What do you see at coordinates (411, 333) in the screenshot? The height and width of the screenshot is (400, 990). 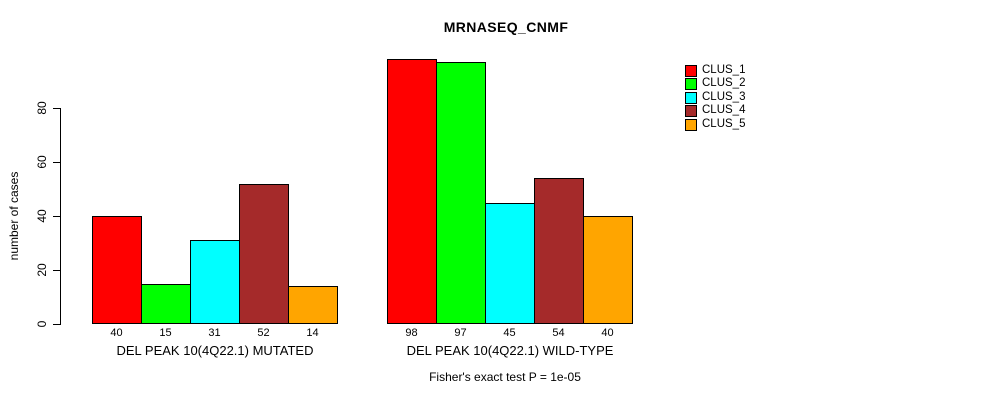 I see `bar-value-label: 98` at bounding box center [411, 333].